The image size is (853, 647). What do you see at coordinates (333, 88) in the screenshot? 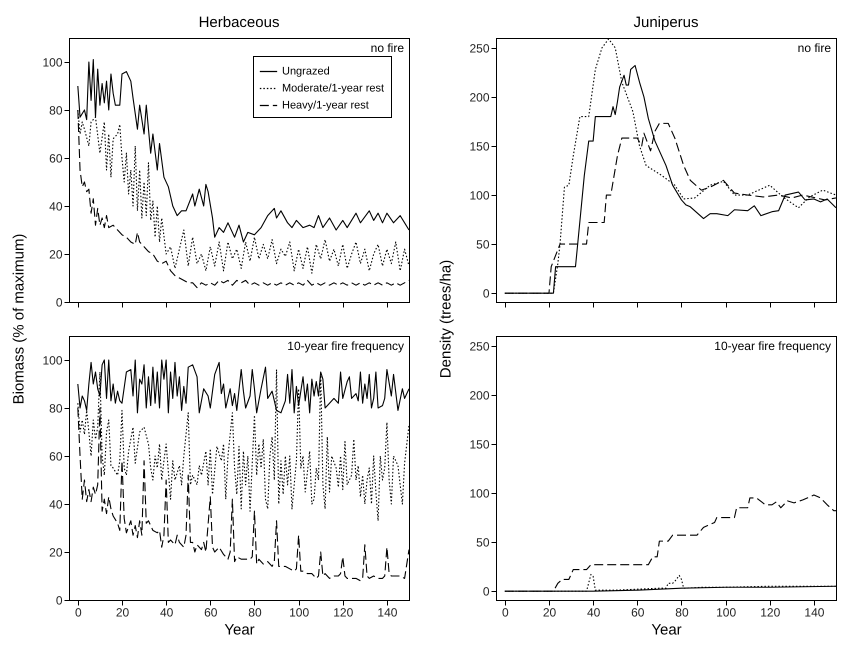
I see `legend-label: Moderate/1-year rest` at bounding box center [333, 88].